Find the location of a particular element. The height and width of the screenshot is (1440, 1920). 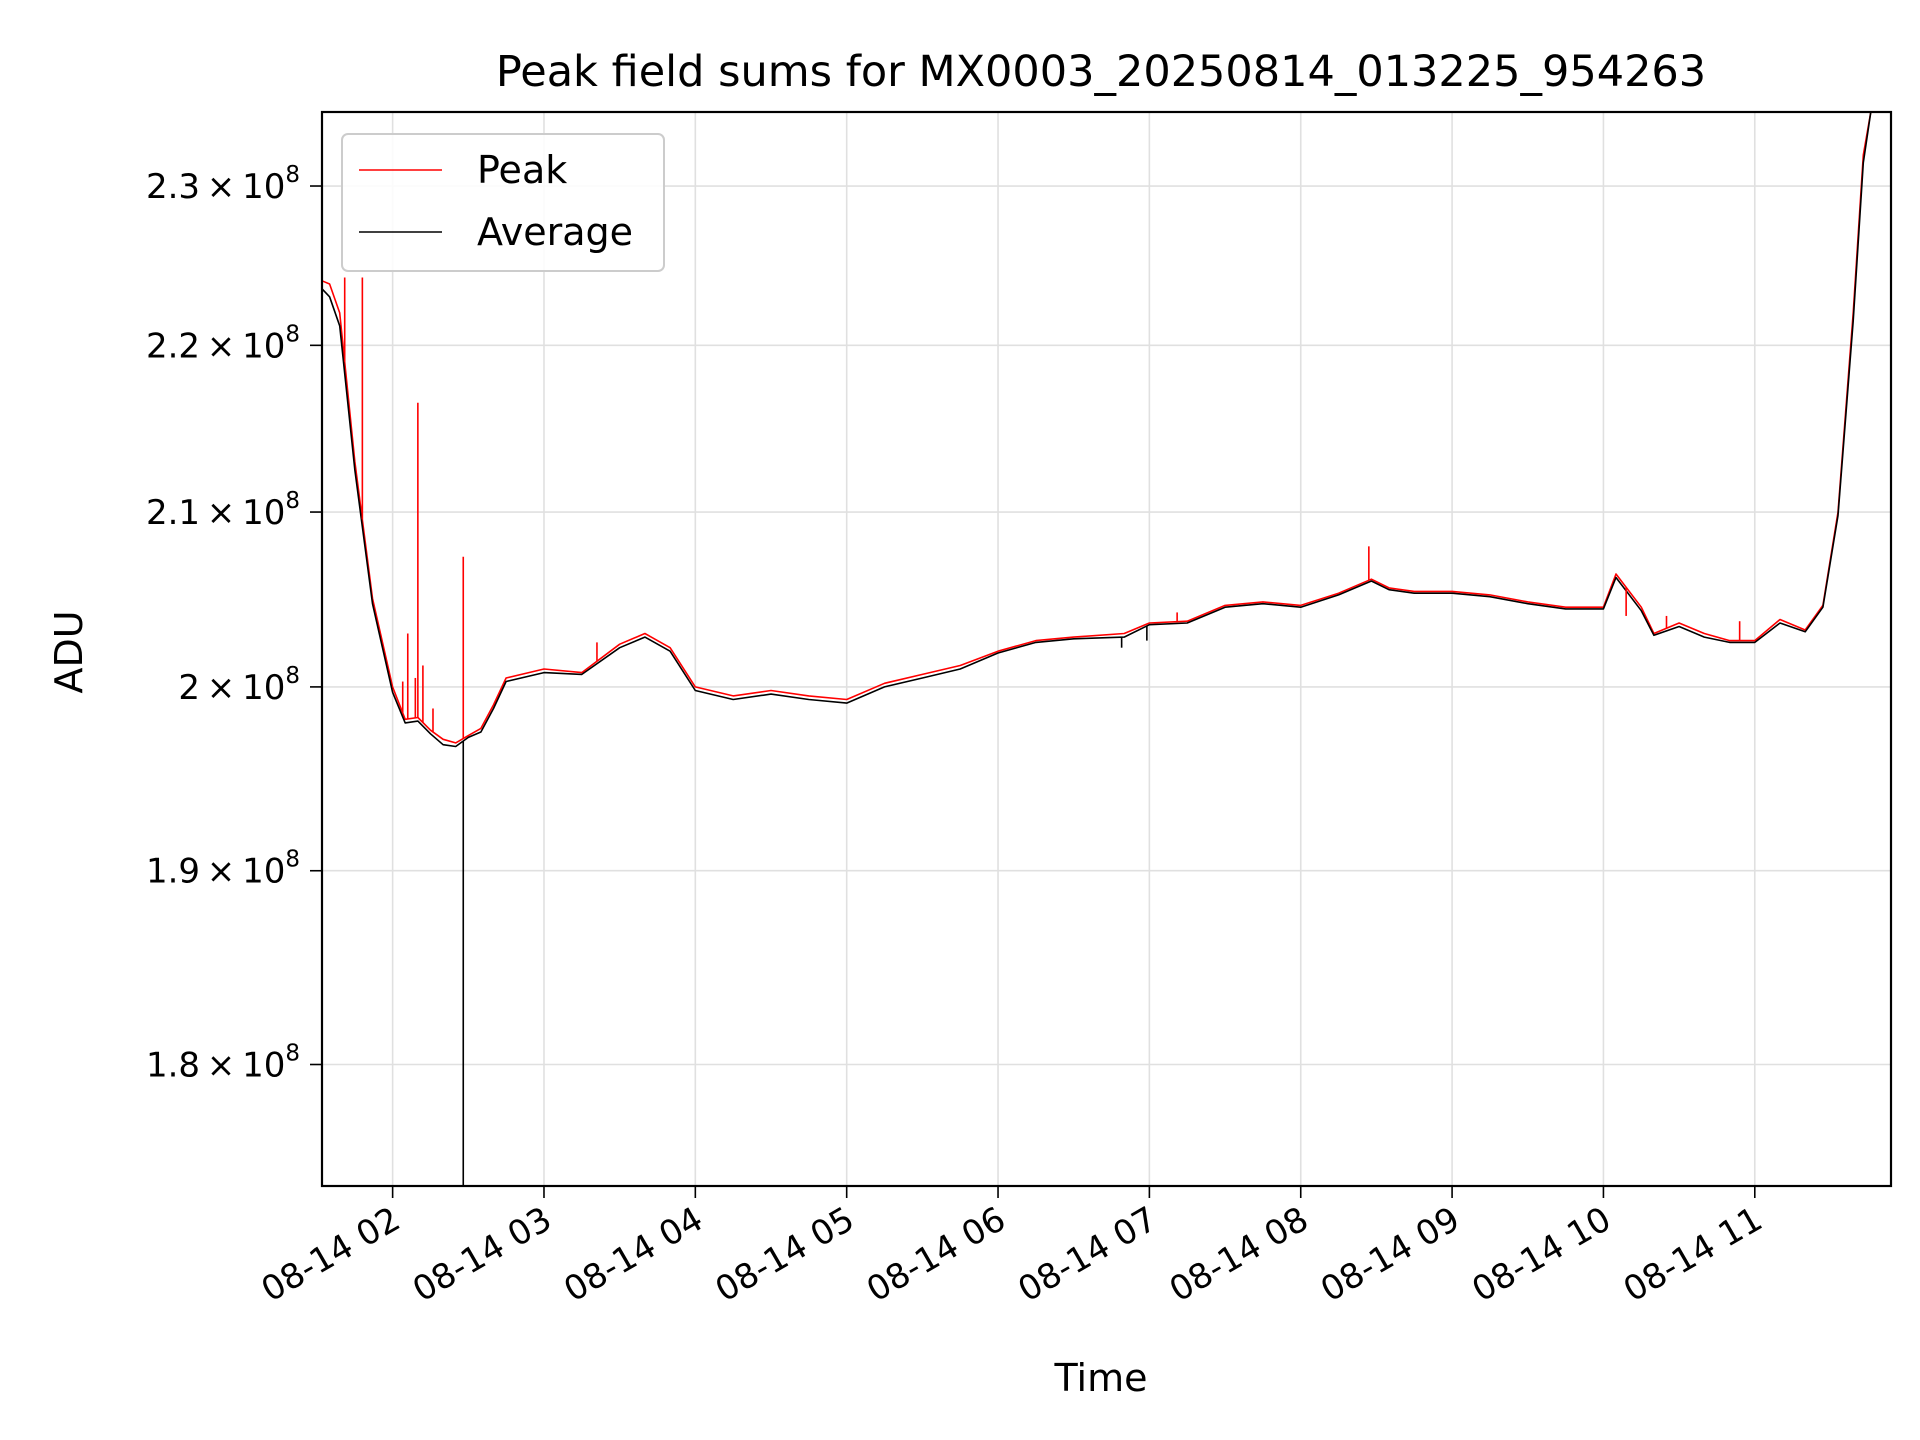

y-tick-label: 1.8 × 10⁸ is located at coordinates (223, 1063).